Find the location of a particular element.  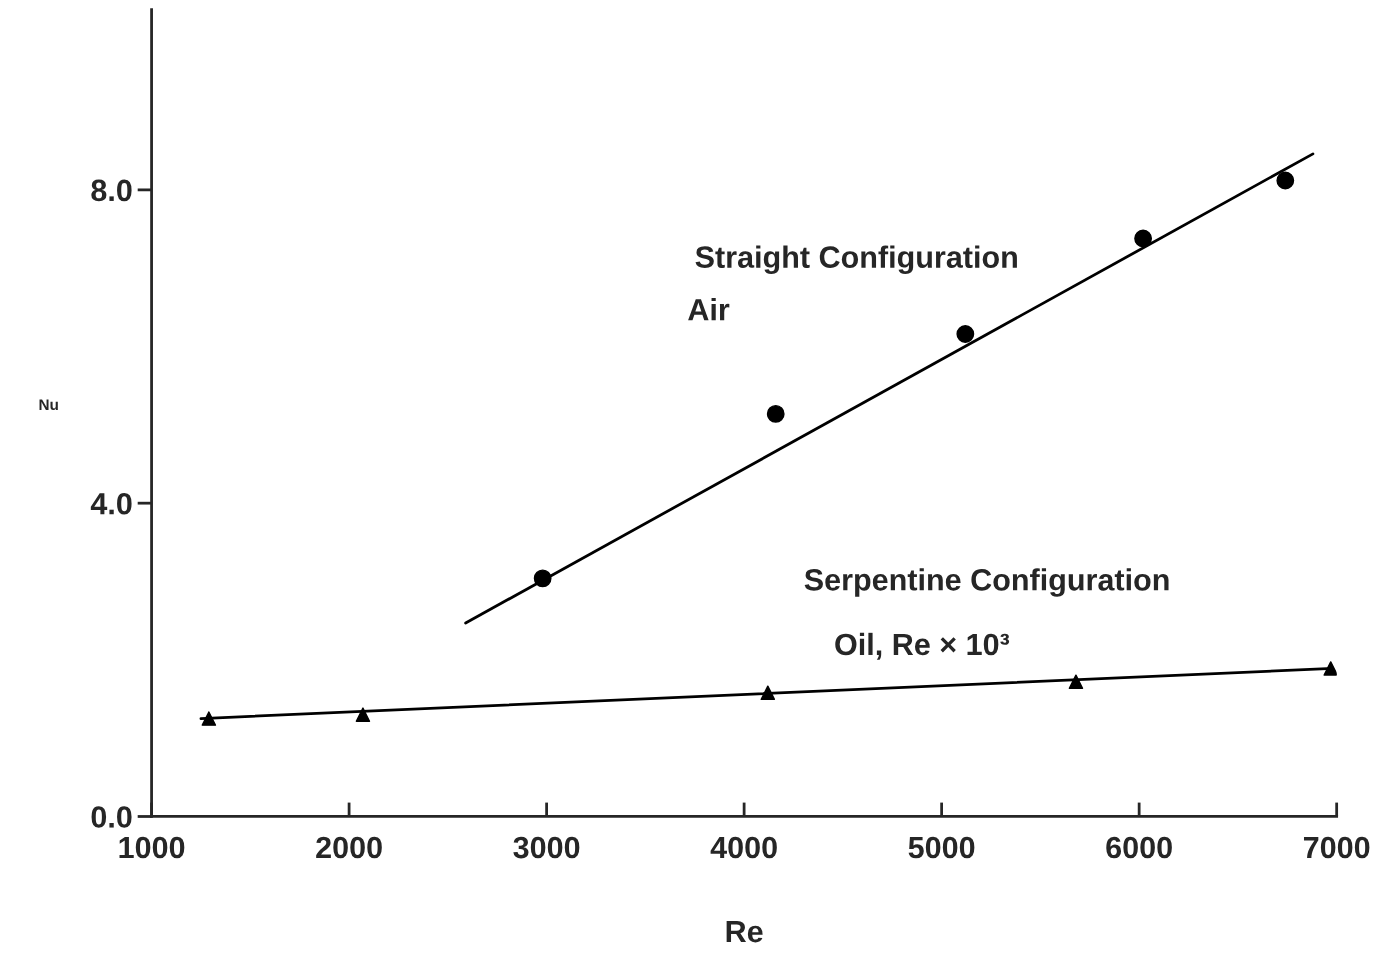

y-tick-label: 4.0 is located at coordinates (111, 503).